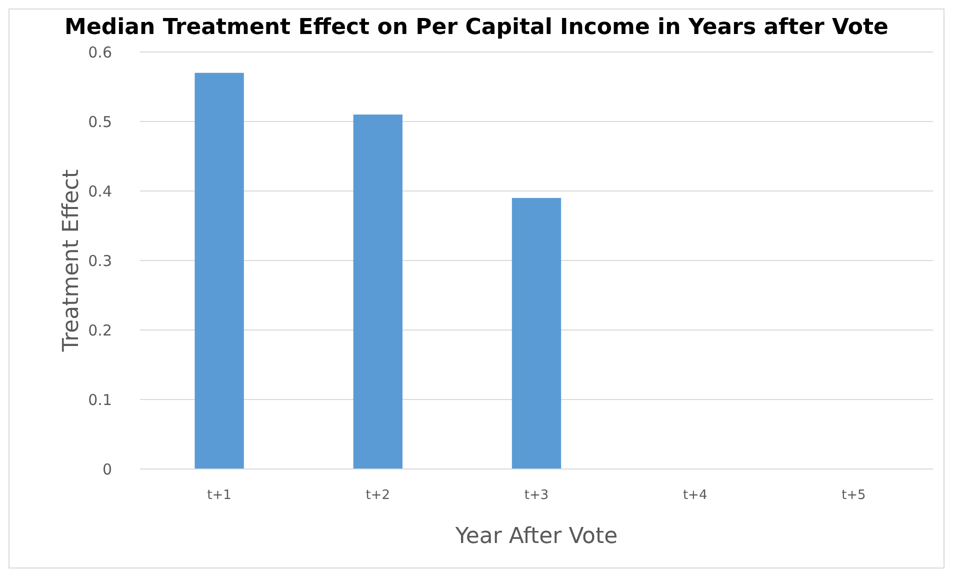 The height and width of the screenshot is (577, 953). I want to click on y-tick-label: 0.1, so click(100, 399).